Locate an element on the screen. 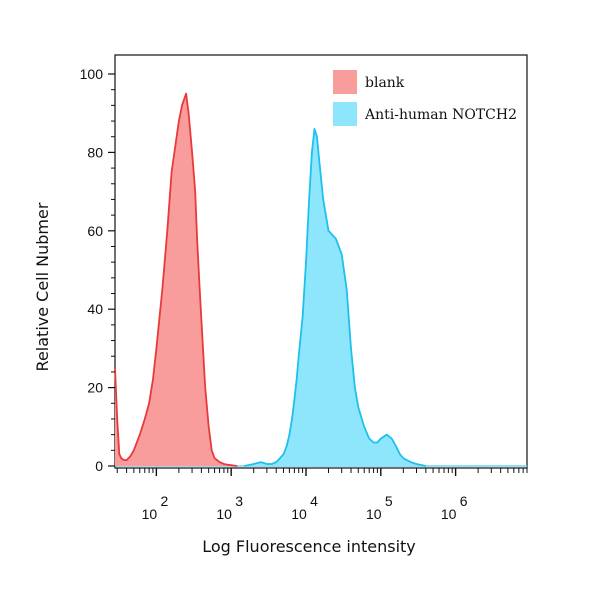 The height and width of the screenshot is (591, 591). x-tick-label: 10³ is located at coordinates (229, 507).